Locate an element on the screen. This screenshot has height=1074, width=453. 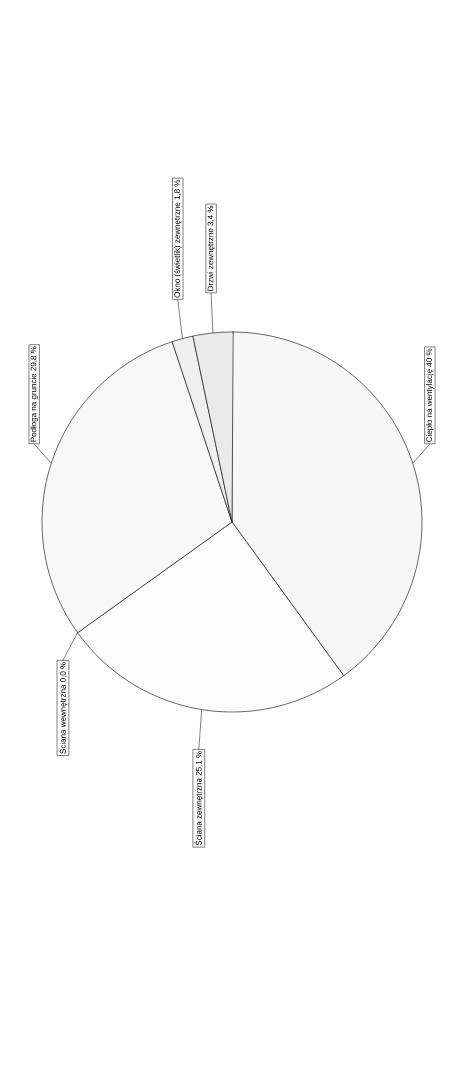
slice-label: Ściana zewnętrzna is located at coordinates (199, 812).